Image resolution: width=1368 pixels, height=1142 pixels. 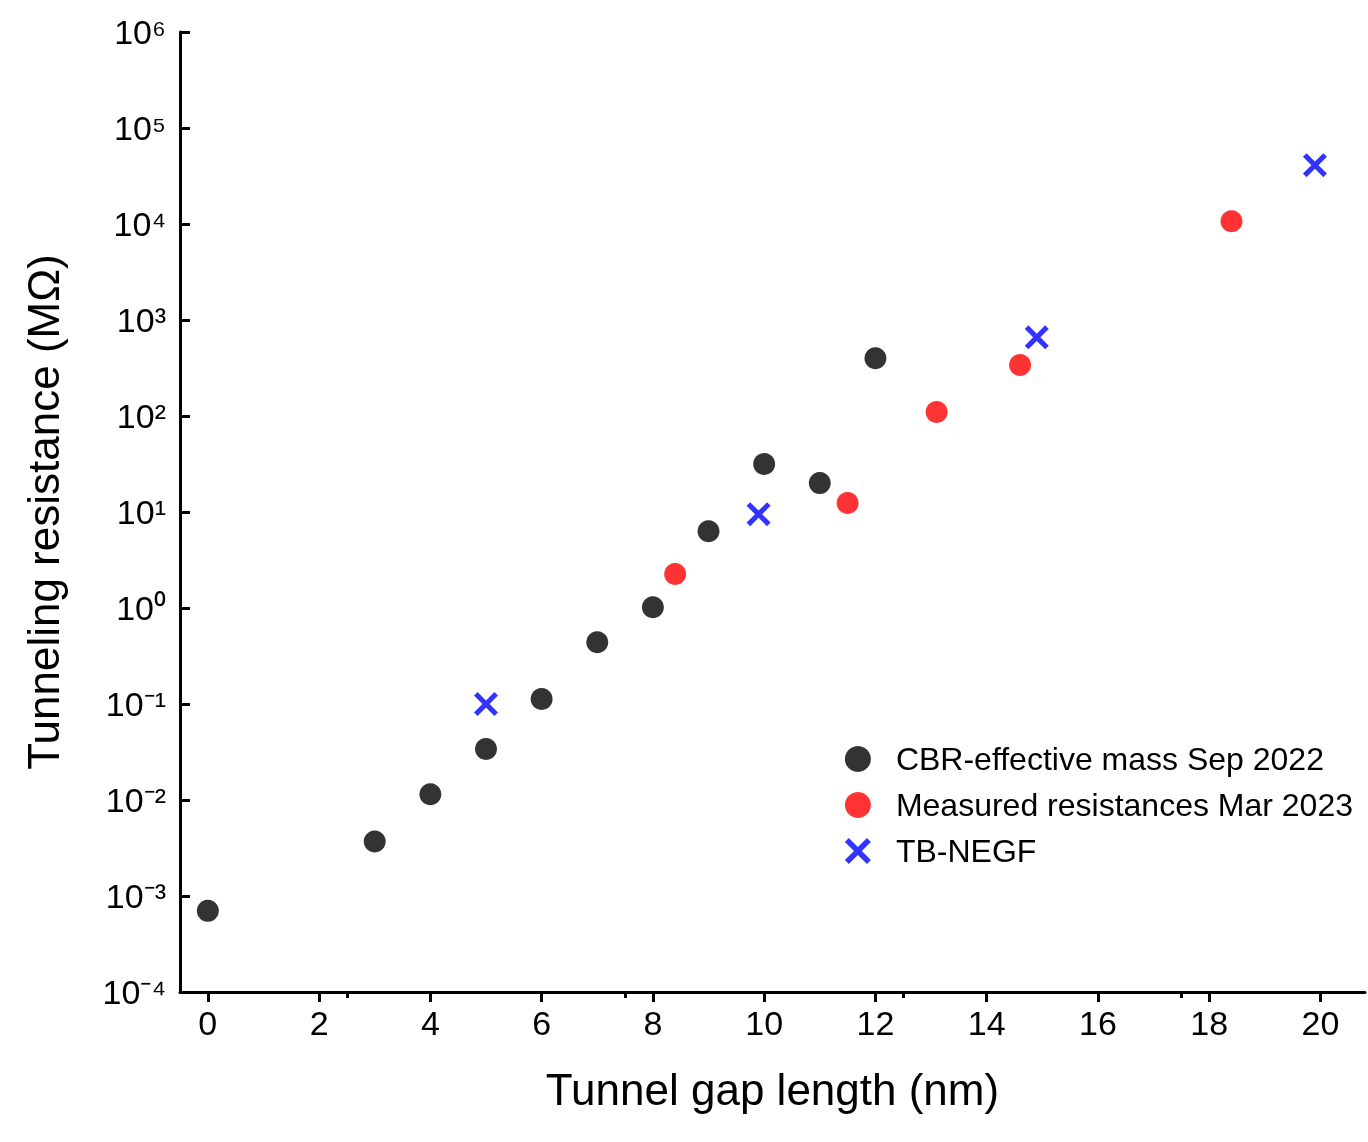 What do you see at coordinates (141, 512) in the screenshot?
I see `y-tick-label: 10¹` at bounding box center [141, 512].